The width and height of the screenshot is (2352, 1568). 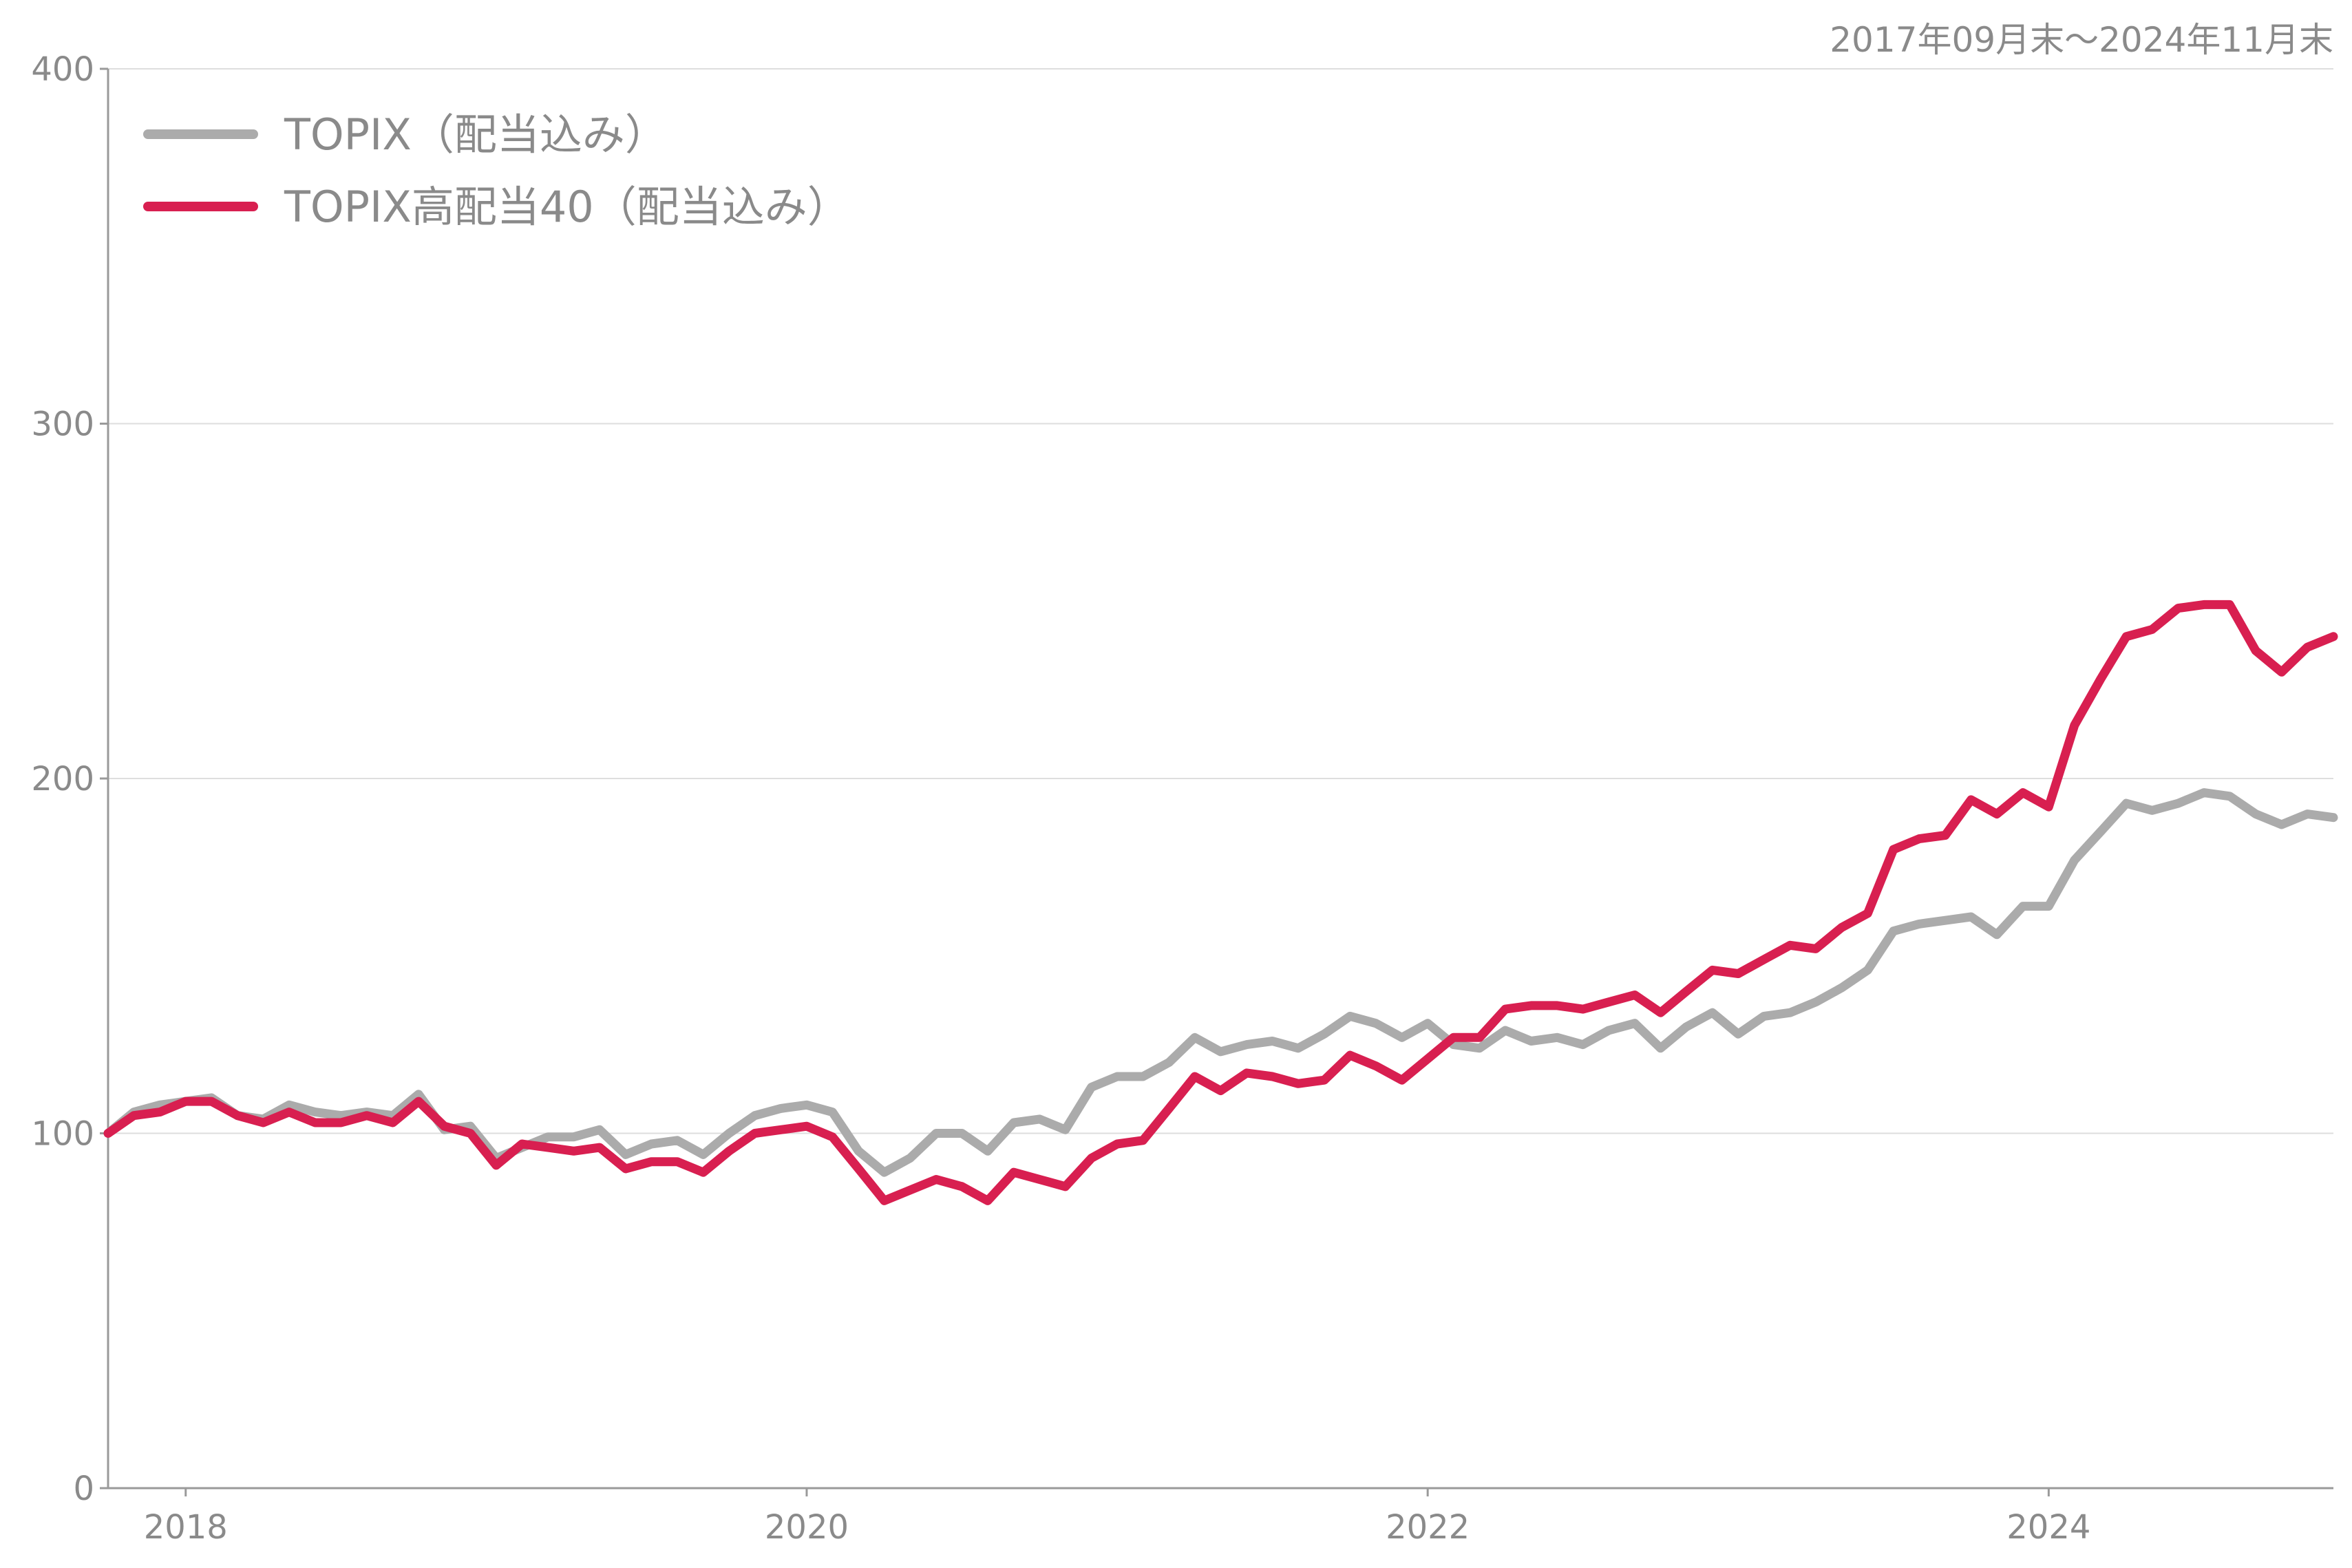 I want to click on x-tick-label: 2020, so click(x=807, y=1527).